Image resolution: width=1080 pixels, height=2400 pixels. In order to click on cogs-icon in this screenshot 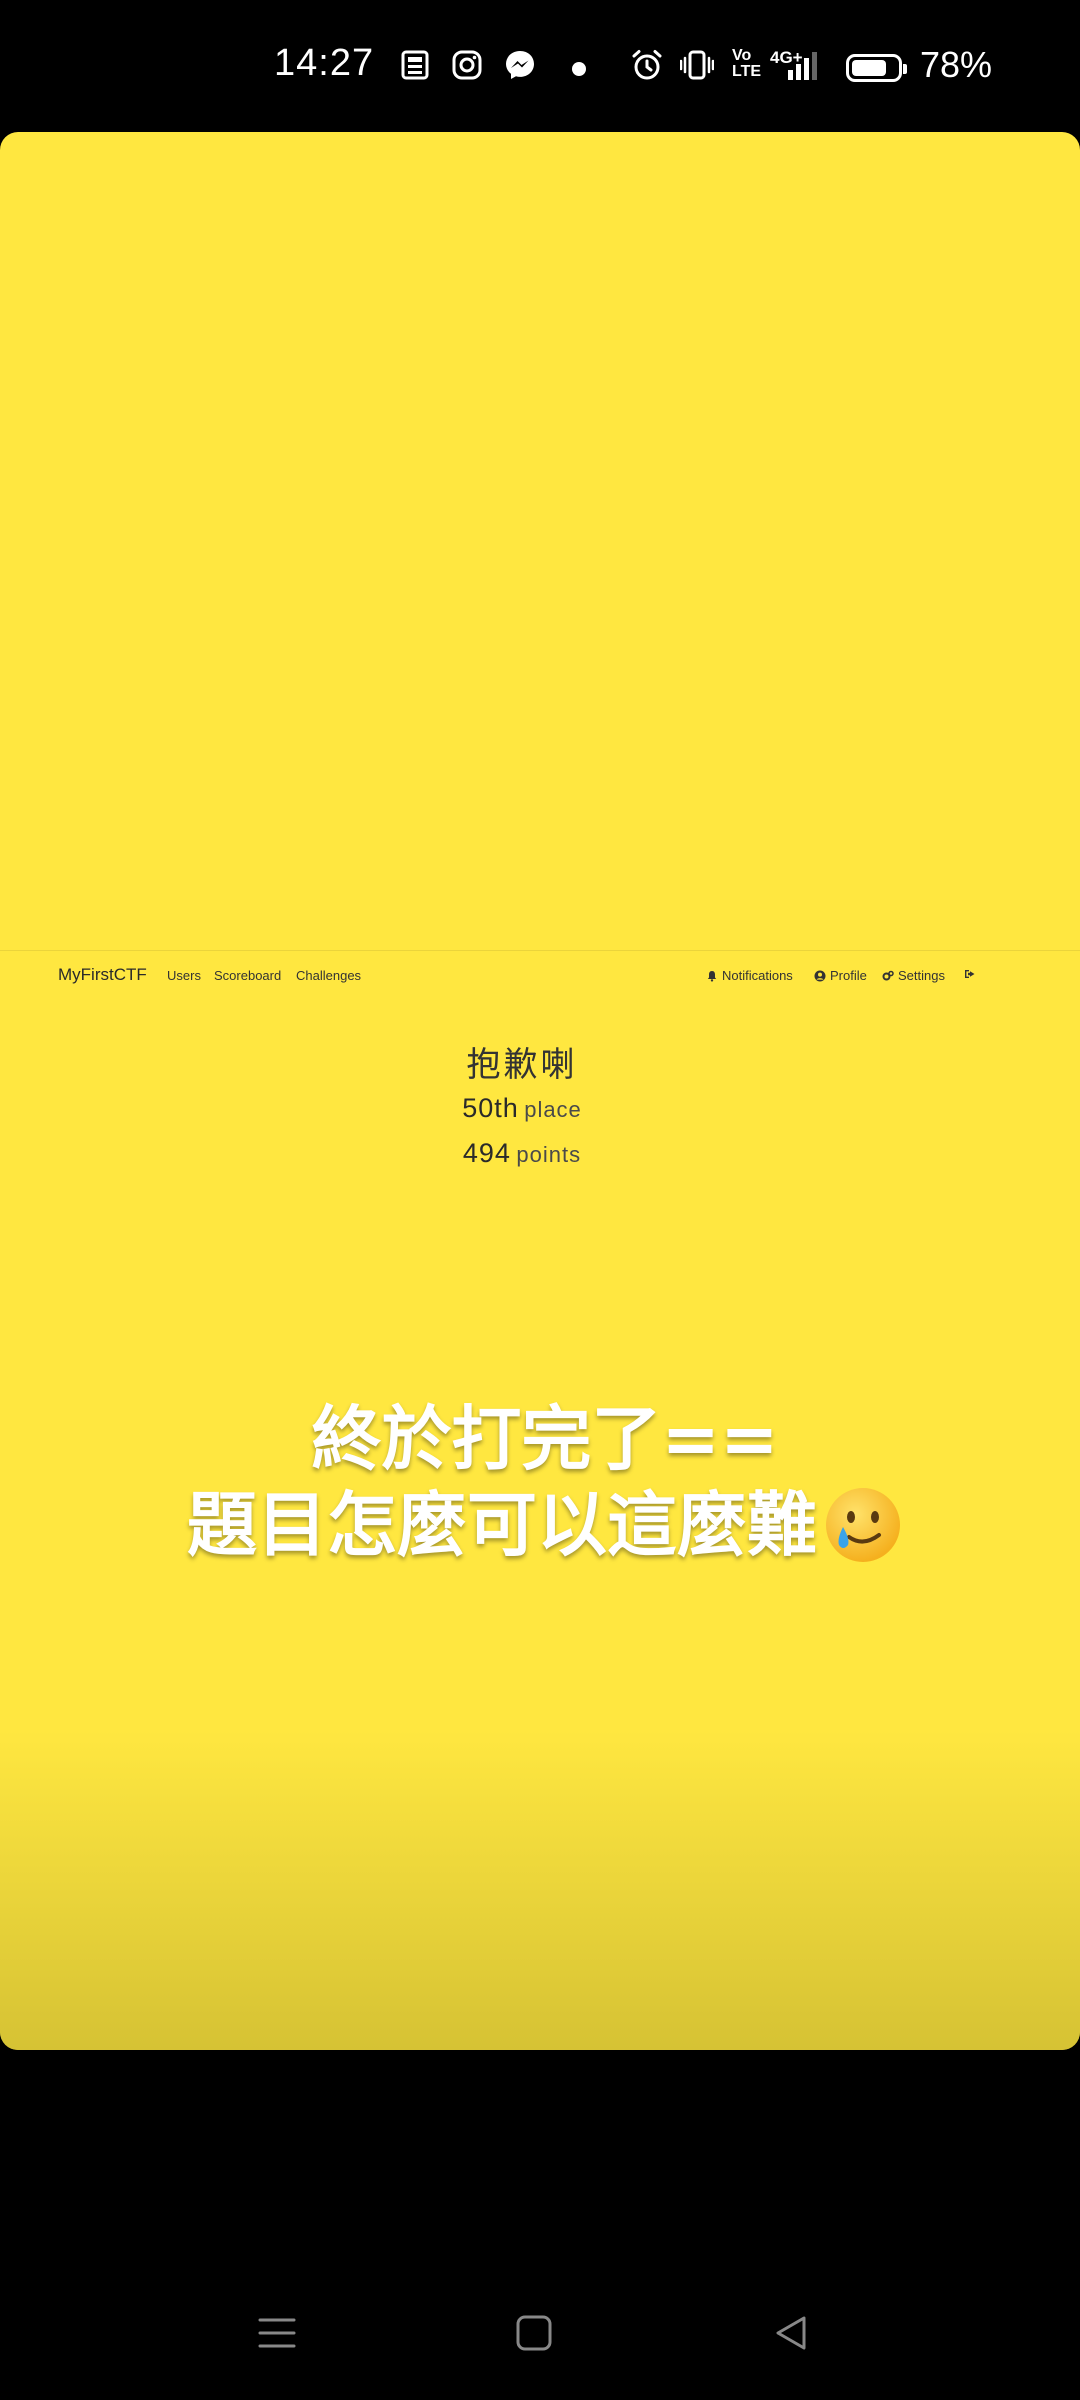, I will do `click(888, 975)`.